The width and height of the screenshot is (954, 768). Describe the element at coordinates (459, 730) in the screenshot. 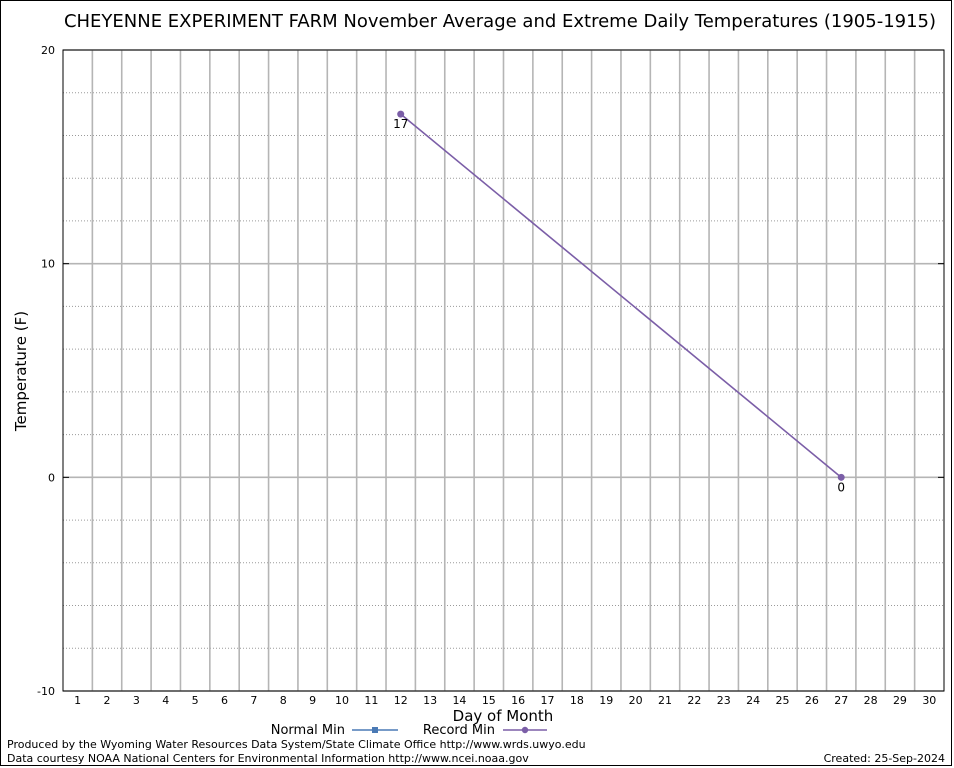

I see `legend-label-record-min: Record Min` at that location.